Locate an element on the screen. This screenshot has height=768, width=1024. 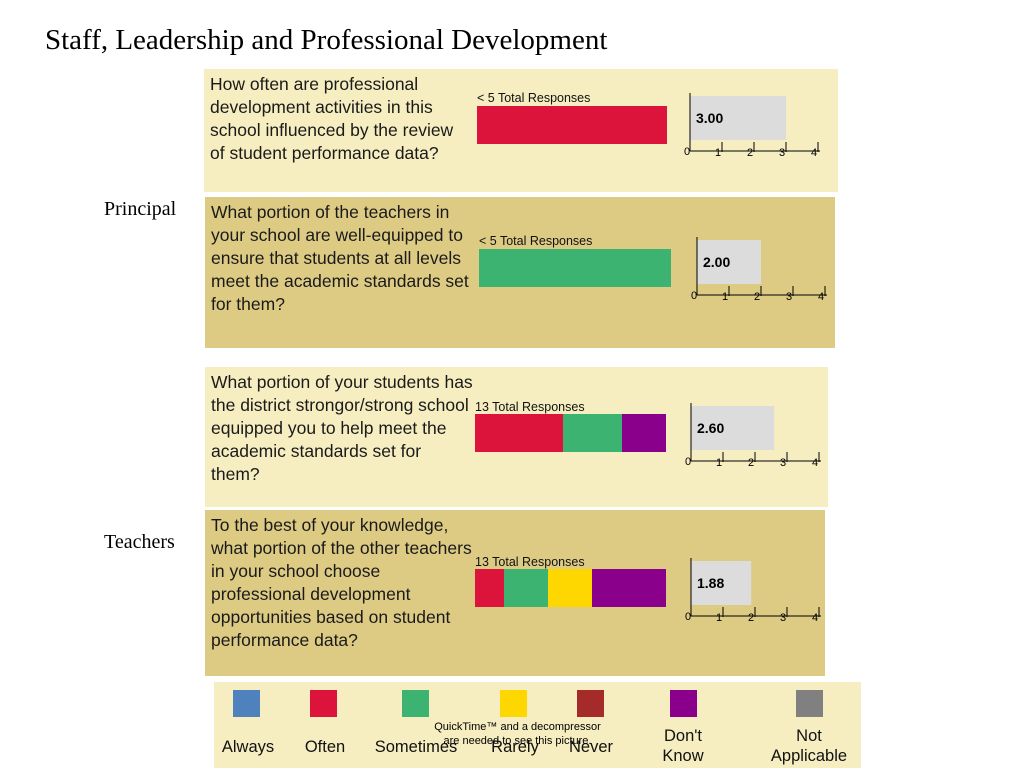
legend-swatch-rarely is located at coordinates (513, 703).